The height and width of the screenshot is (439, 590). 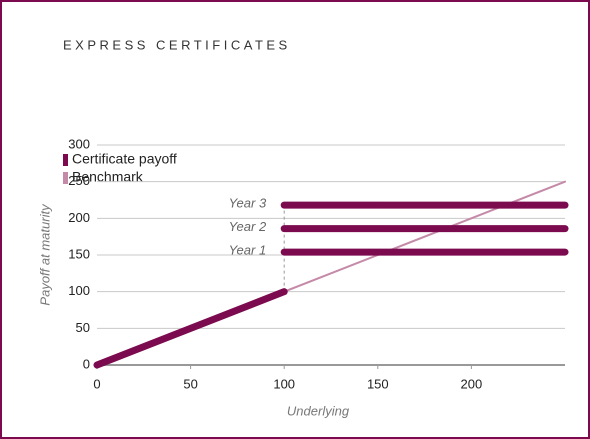 What do you see at coordinates (472, 383) in the screenshot?
I see `x-tick-label: 200` at bounding box center [472, 383].